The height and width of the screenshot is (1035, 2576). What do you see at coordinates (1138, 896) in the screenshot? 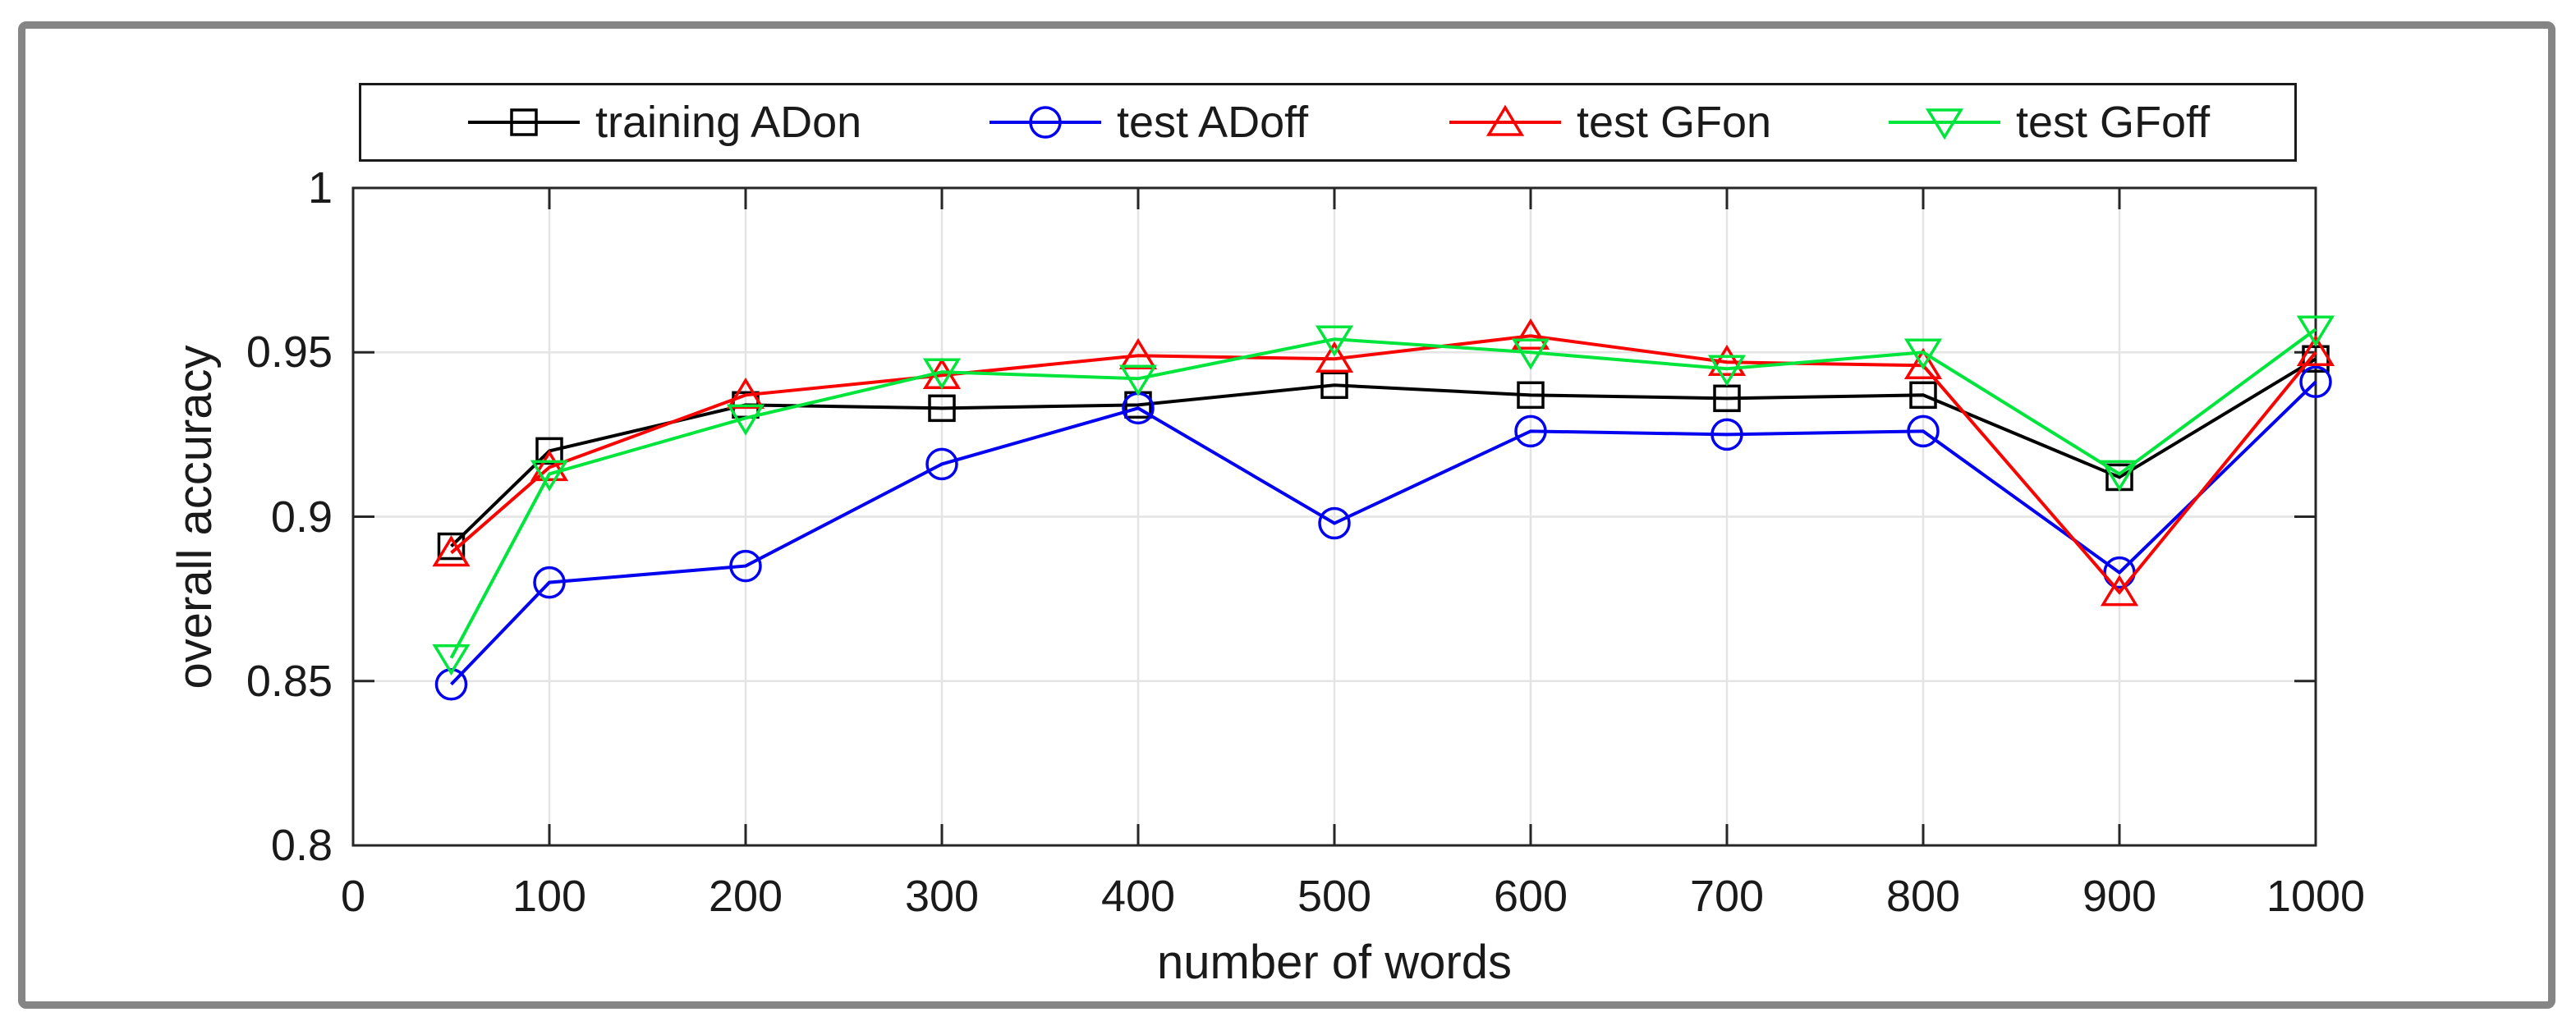
I see `x-tick-label: 400` at bounding box center [1138, 896].